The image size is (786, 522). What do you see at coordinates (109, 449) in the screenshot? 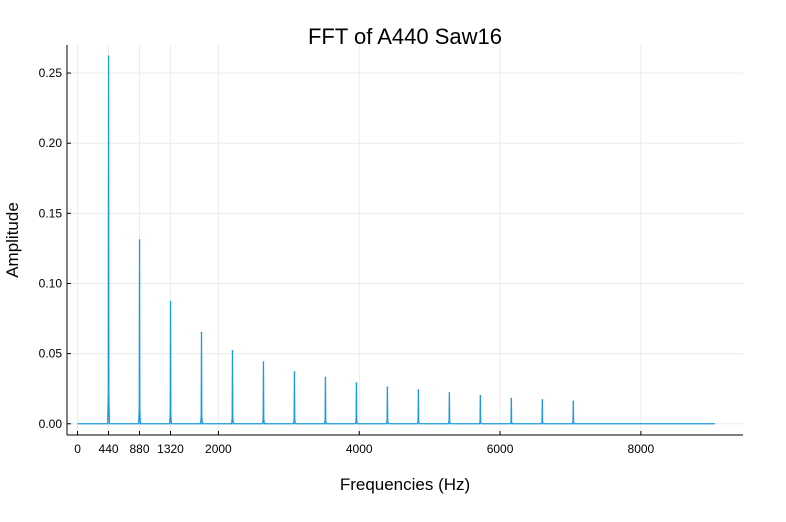
I see `x-tick-label: 440` at bounding box center [109, 449].